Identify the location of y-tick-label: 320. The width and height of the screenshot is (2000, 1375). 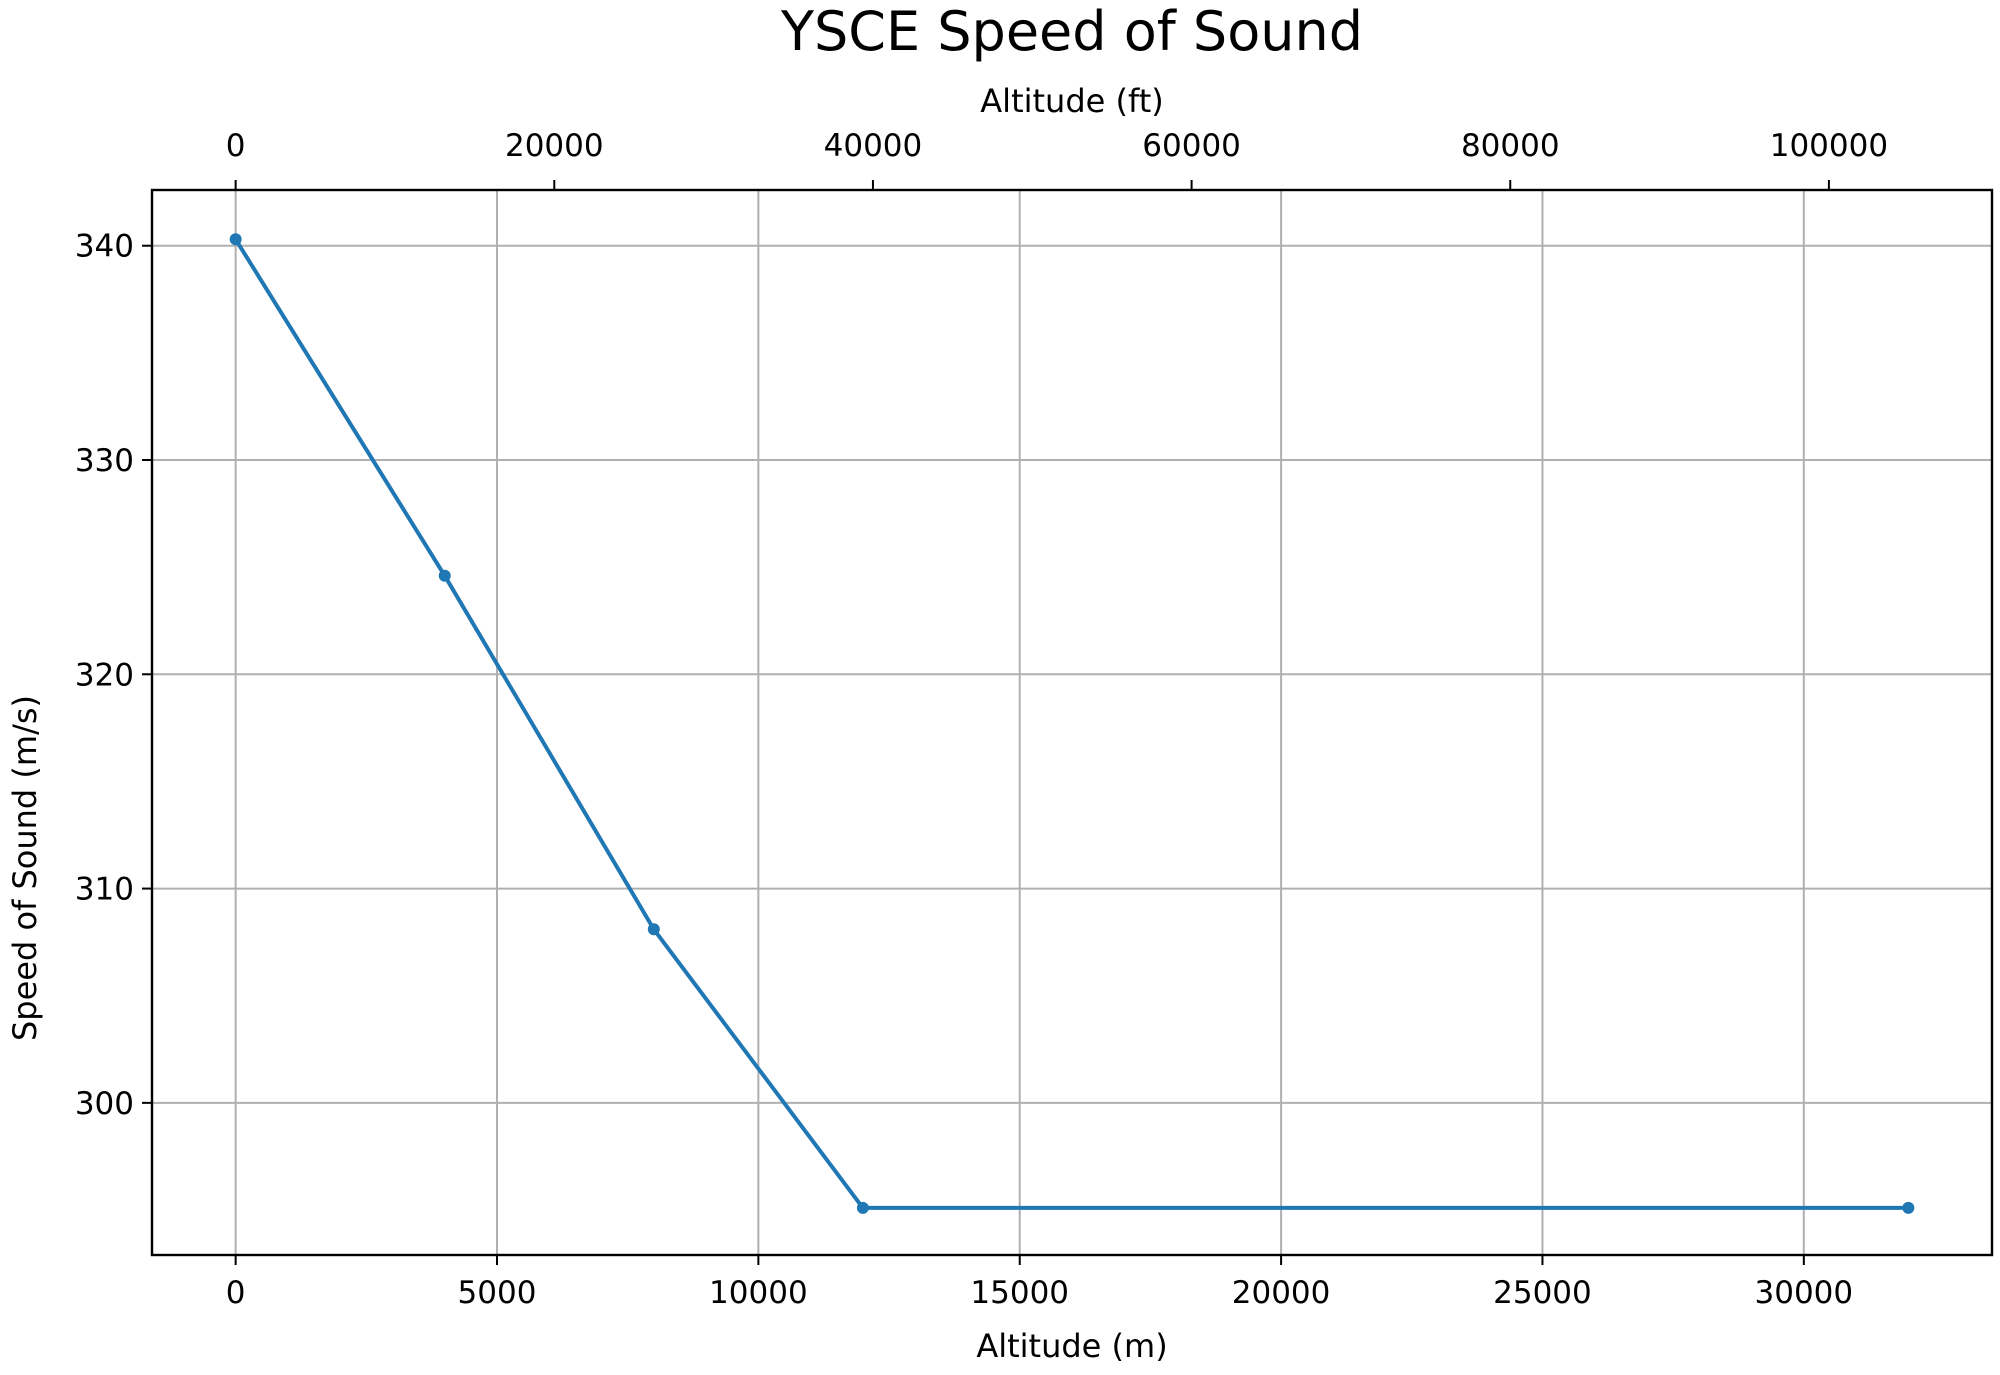
(104, 675).